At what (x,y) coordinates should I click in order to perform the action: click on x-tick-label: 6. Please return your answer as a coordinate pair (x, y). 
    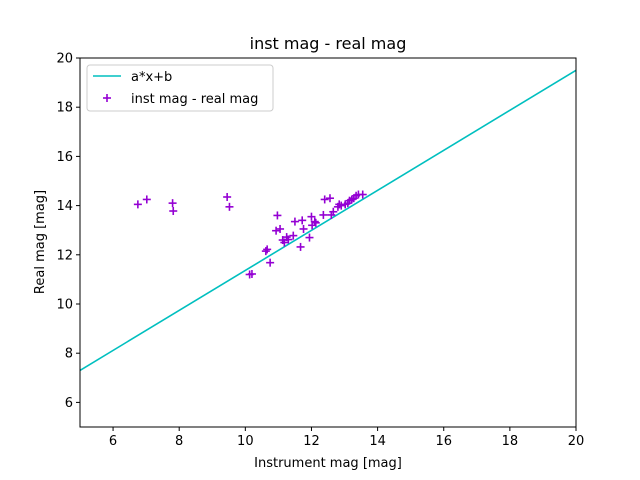
    Looking at the image, I should click on (113, 441).